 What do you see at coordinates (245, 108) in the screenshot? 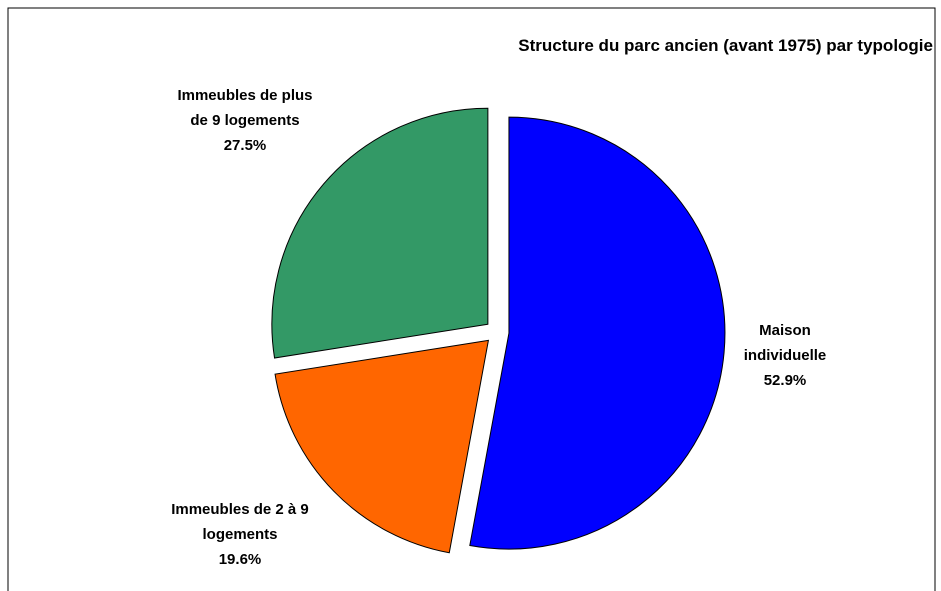
I see `slice-name: Immeubles de plus de 9 logements` at bounding box center [245, 108].